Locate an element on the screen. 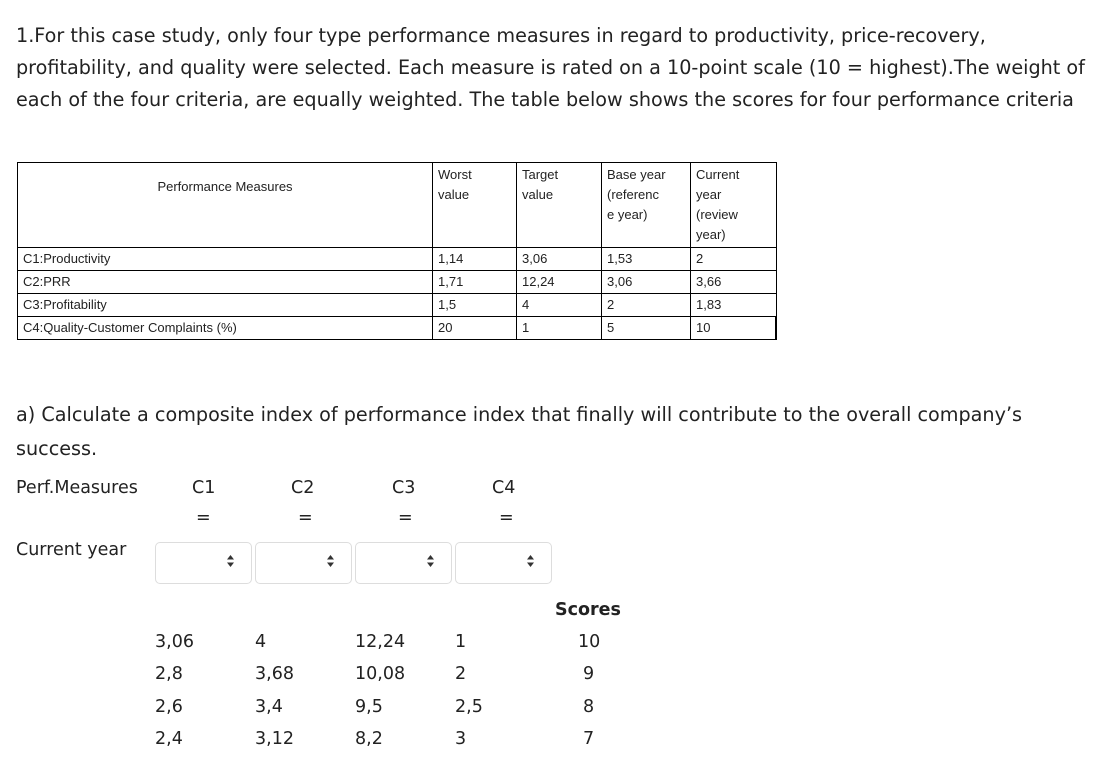  row-target: 1 is located at coordinates (559, 328).